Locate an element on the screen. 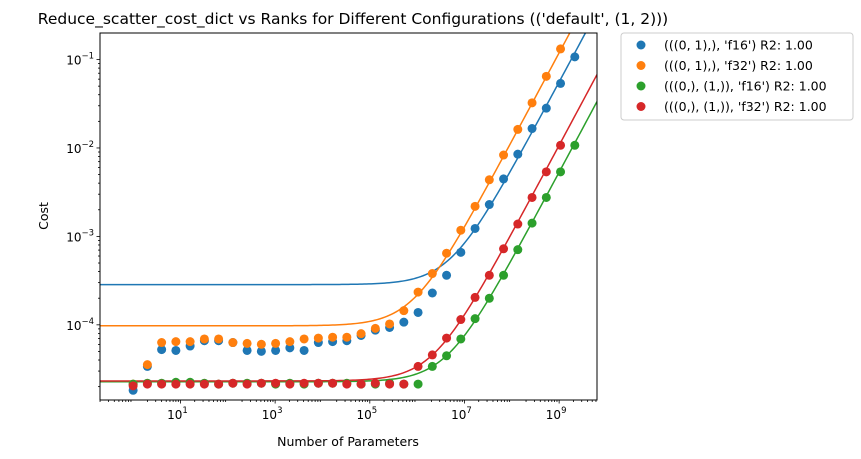  y-tick-exponent: −3 is located at coordinates (87, 233).